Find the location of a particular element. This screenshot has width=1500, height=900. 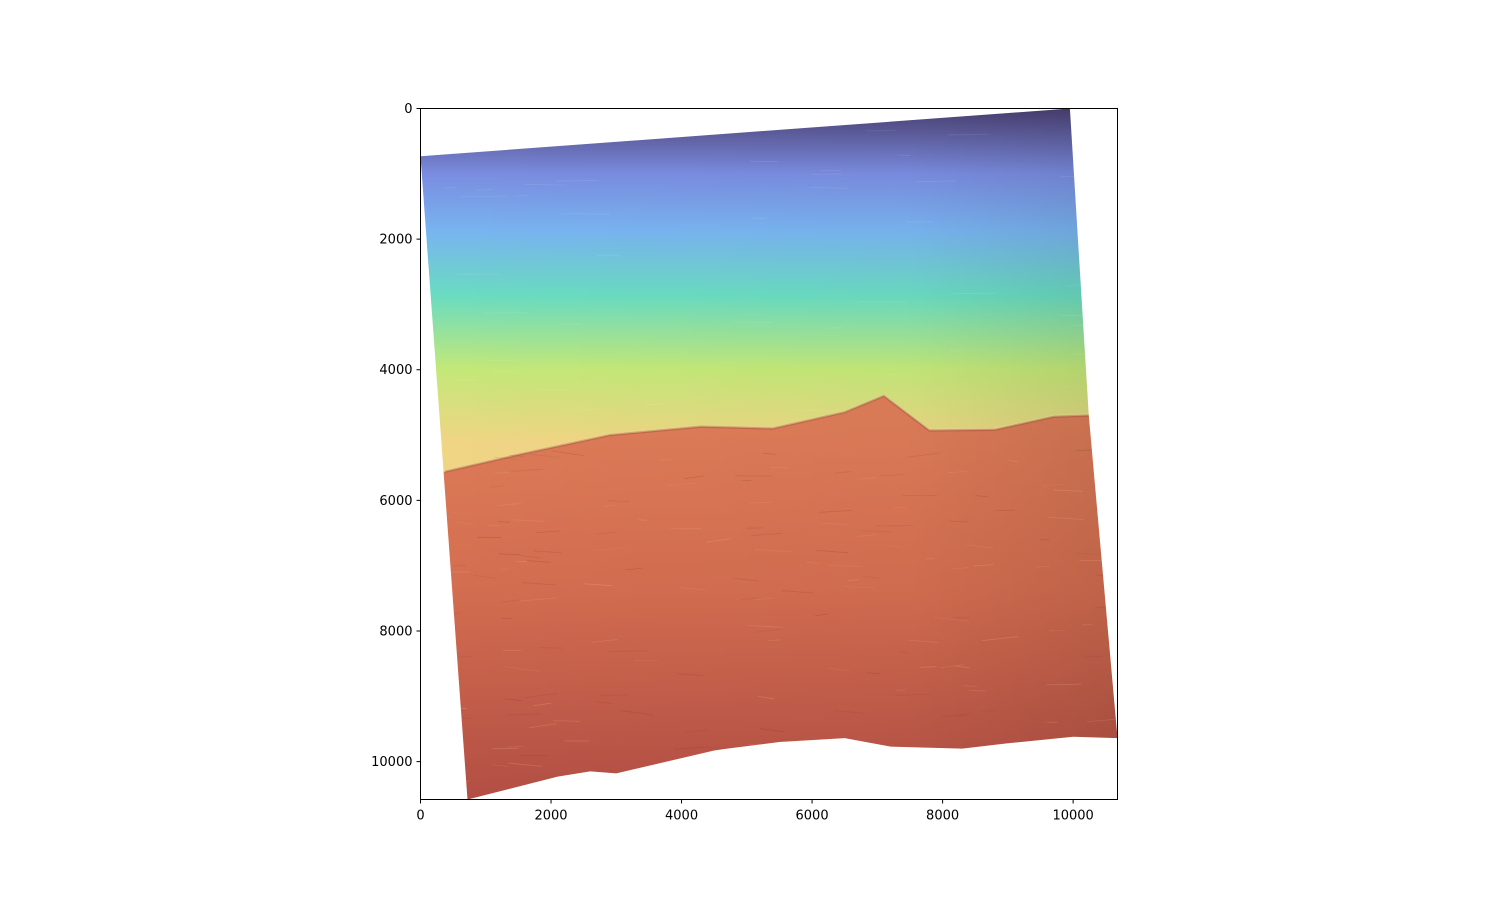

y-tick-label: 0 is located at coordinates (408, 109).